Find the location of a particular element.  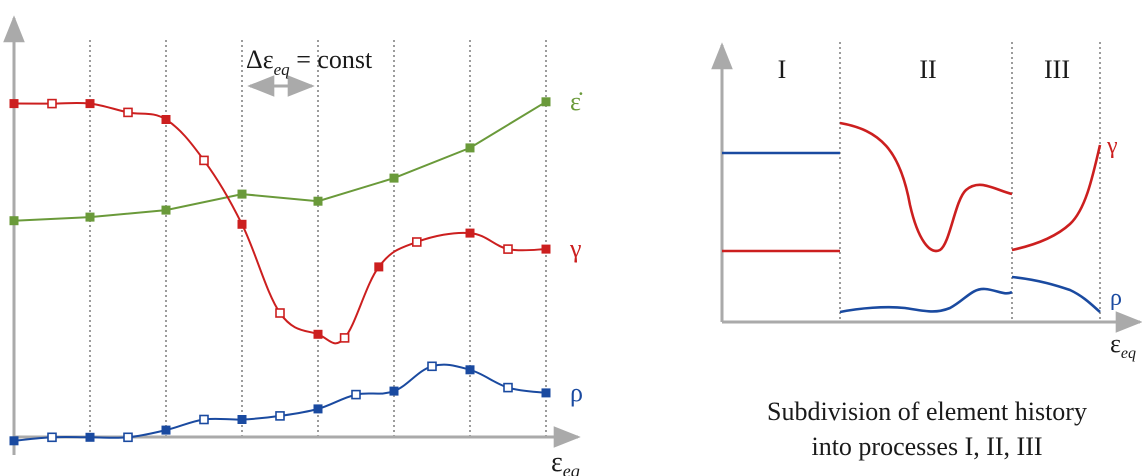

left-curve-labels: ε̇ γ ρ is located at coordinates (576, 247).